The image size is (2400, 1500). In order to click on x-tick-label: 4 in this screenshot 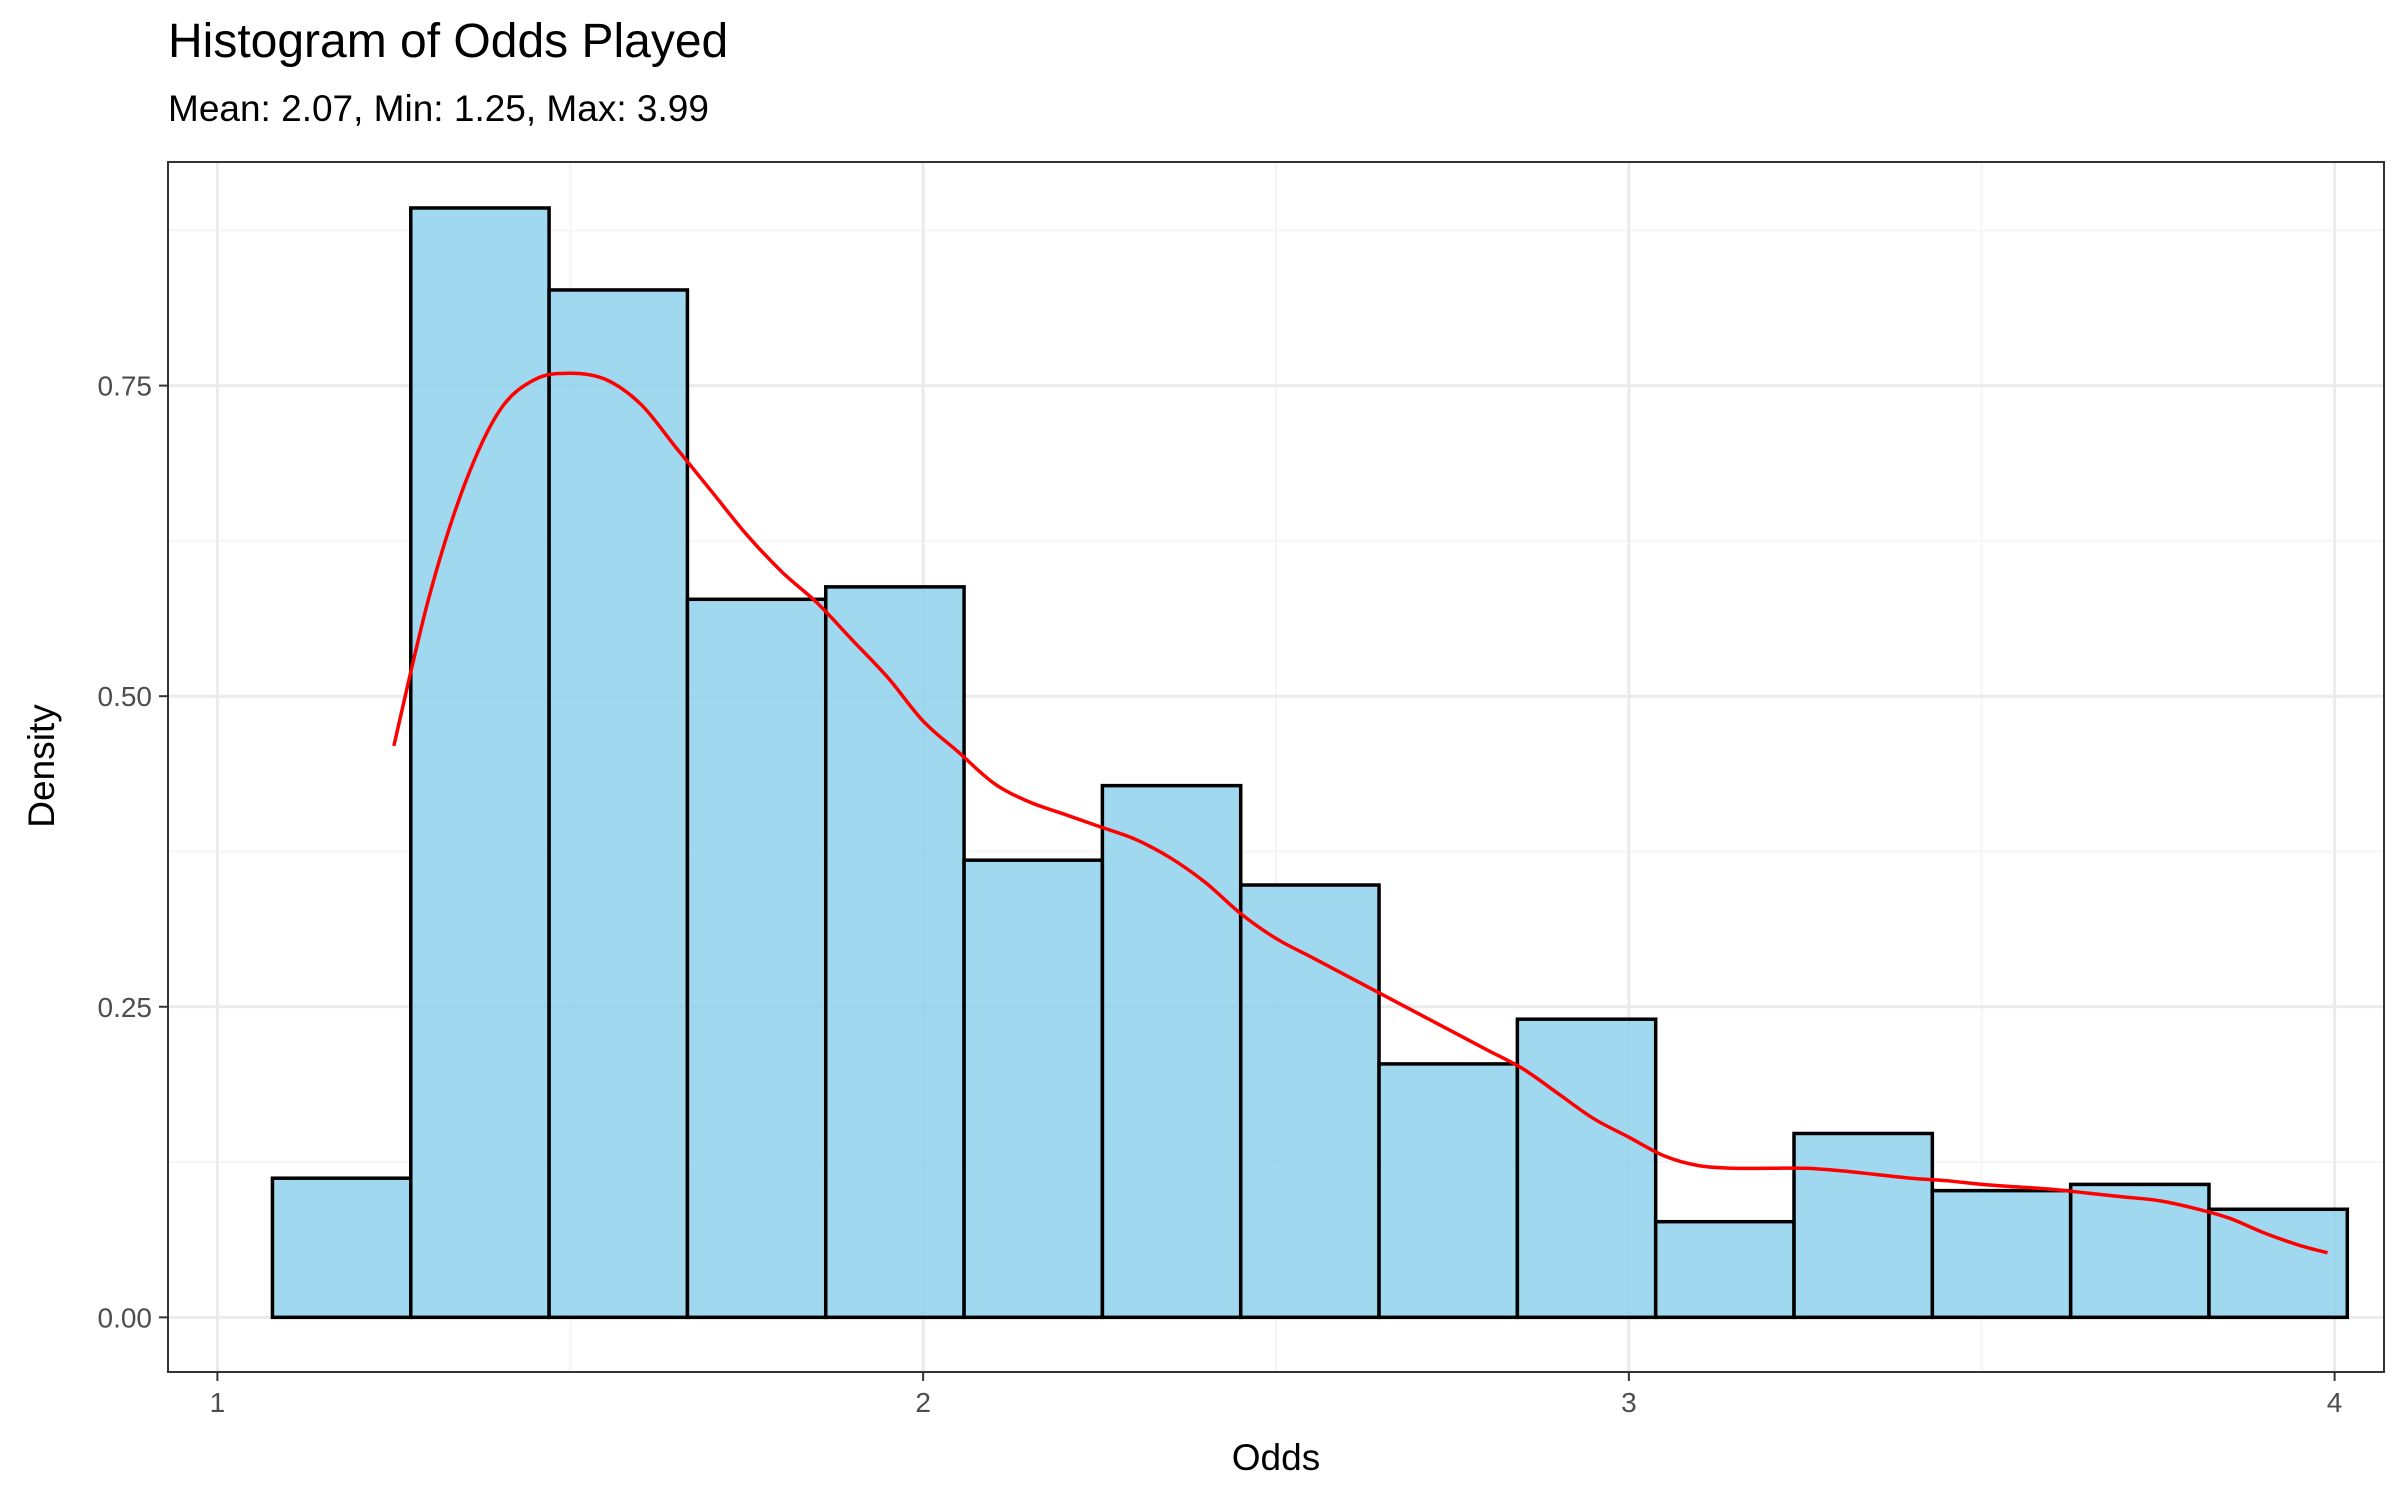, I will do `click(2335, 1402)`.